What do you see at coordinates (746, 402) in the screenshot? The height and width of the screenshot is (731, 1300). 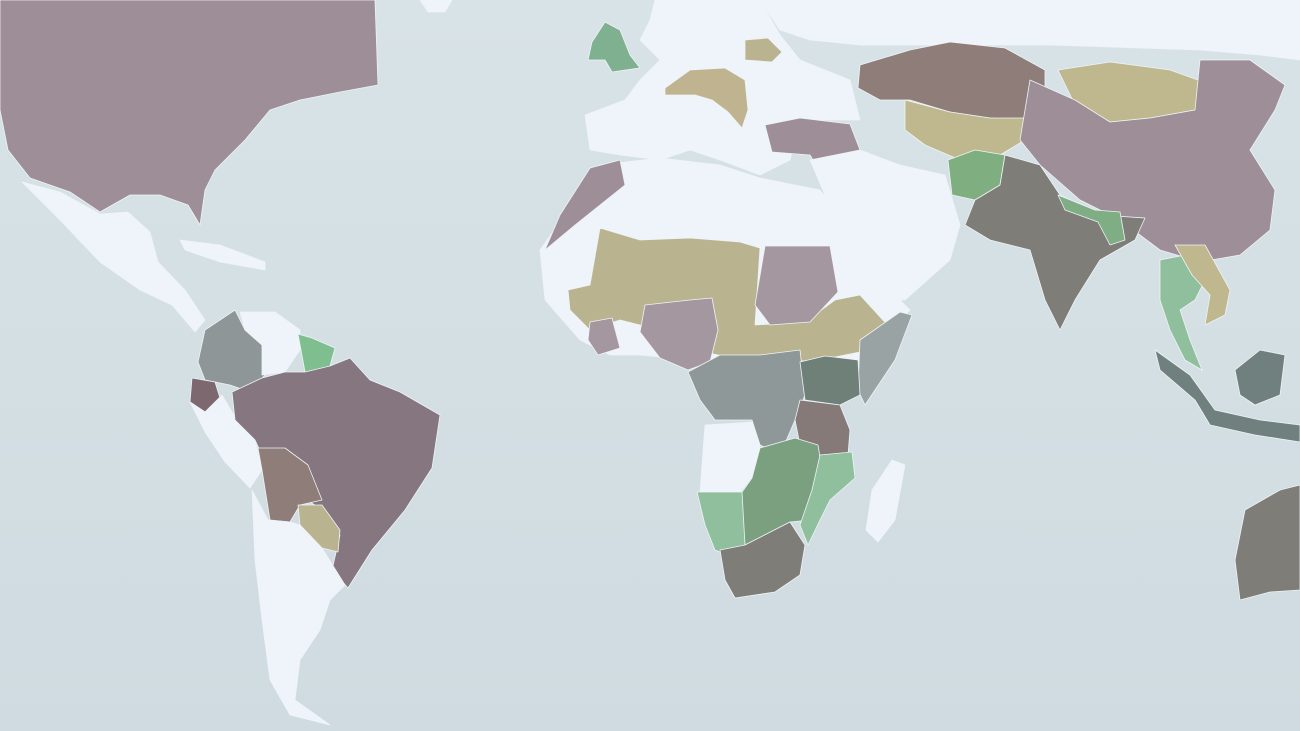 I see `region-congo` at bounding box center [746, 402].